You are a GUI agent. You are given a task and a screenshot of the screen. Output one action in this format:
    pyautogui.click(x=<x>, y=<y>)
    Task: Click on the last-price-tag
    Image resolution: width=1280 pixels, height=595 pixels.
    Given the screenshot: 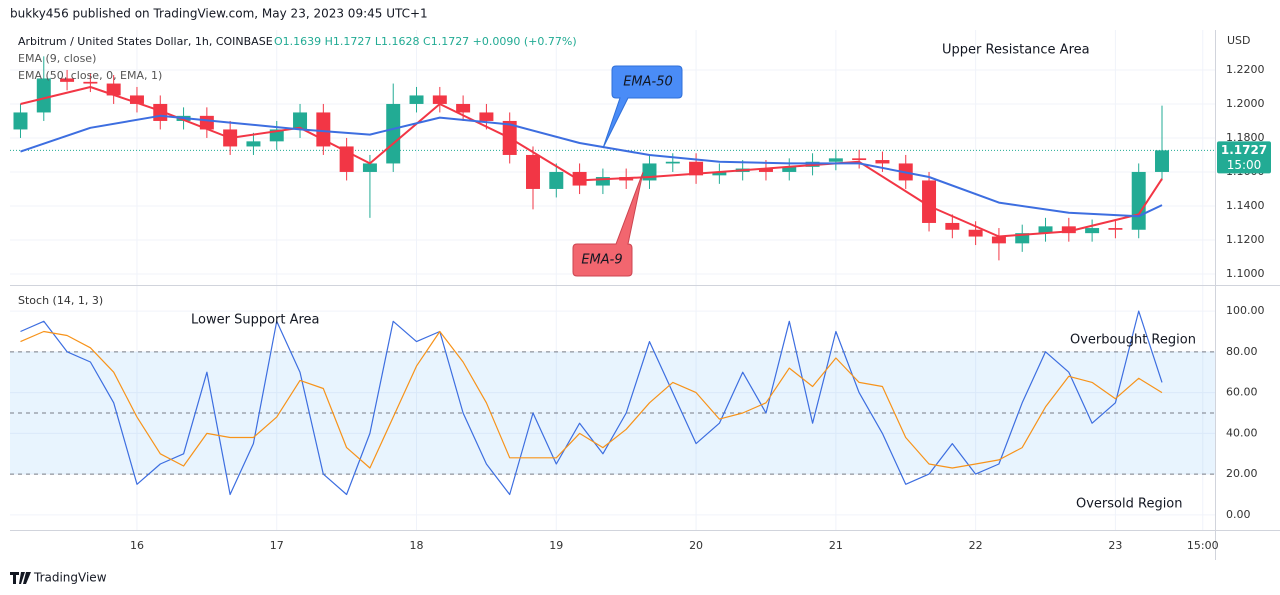 What is the action you would take?
    pyautogui.click(x=1244, y=157)
    